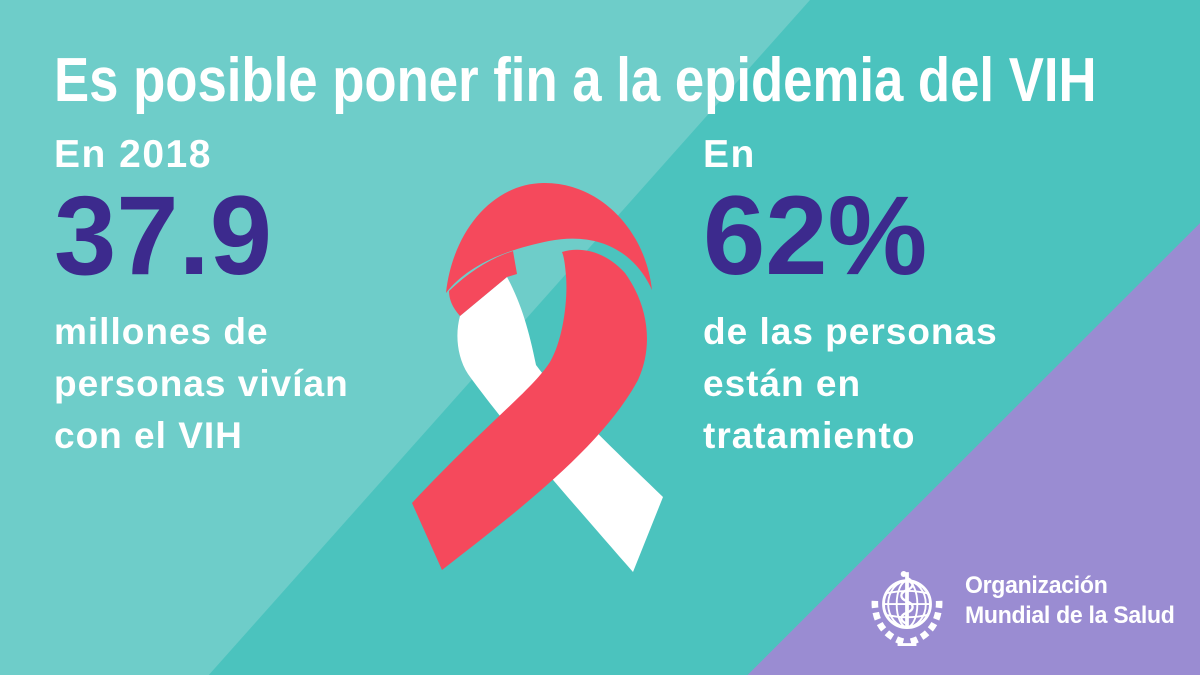 This screenshot has height=675, width=1200. Describe the element at coordinates (529, 409) in the screenshot. I see `ribbon-red-strand` at that location.